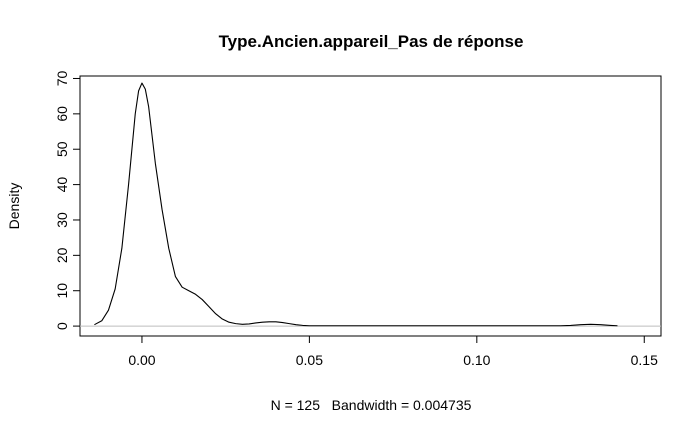 This screenshot has width=700, height=432. What do you see at coordinates (476, 360) in the screenshot?
I see `x-tick-label: 0.10` at bounding box center [476, 360].